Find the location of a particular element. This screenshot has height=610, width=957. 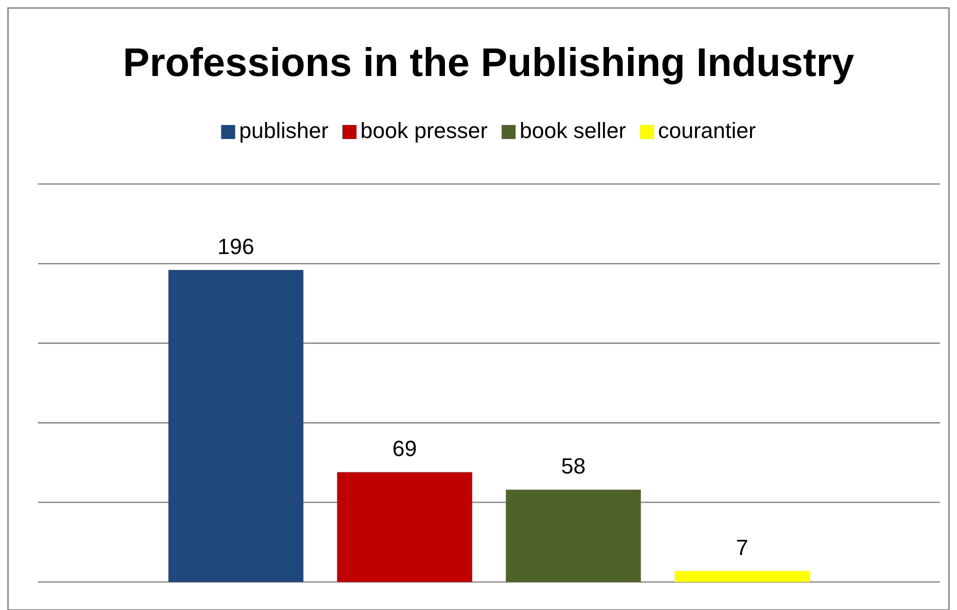

legend-label: book presser is located at coordinates (424, 130).